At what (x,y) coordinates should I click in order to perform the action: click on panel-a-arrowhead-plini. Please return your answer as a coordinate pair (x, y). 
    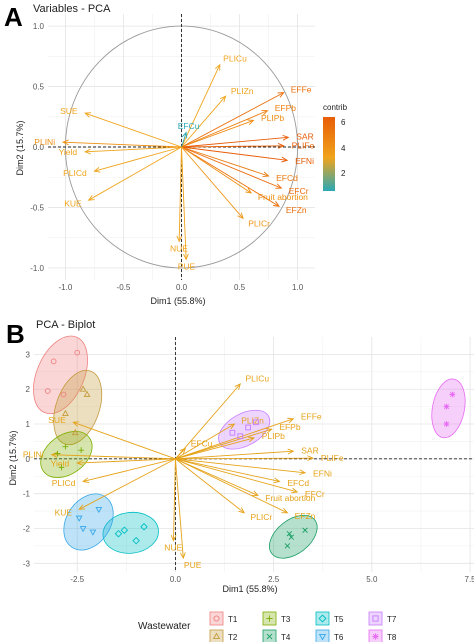
    Looking at the image, I should click on (65, 142).